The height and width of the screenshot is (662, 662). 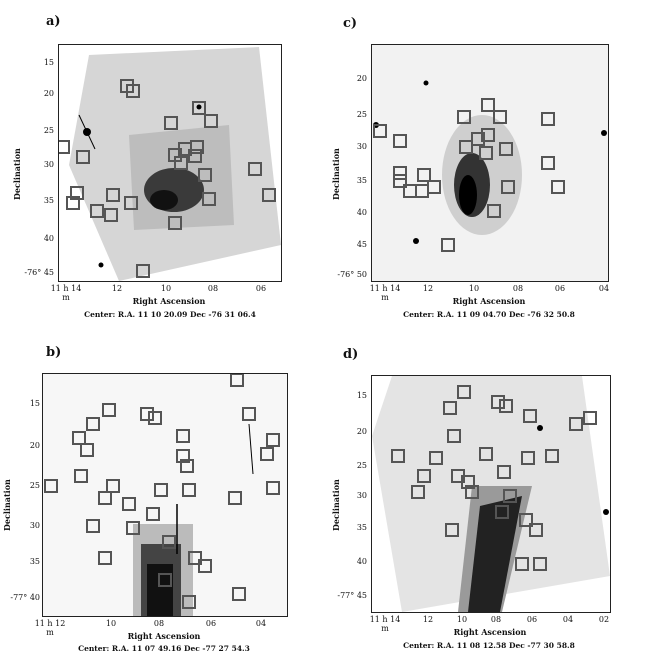 What do you see at coordinates (164, 648) in the screenshot?
I see `center-coordinates: Center: R.A. 11 07 49.16 Dec -77 27 54.3` at bounding box center [164, 648].